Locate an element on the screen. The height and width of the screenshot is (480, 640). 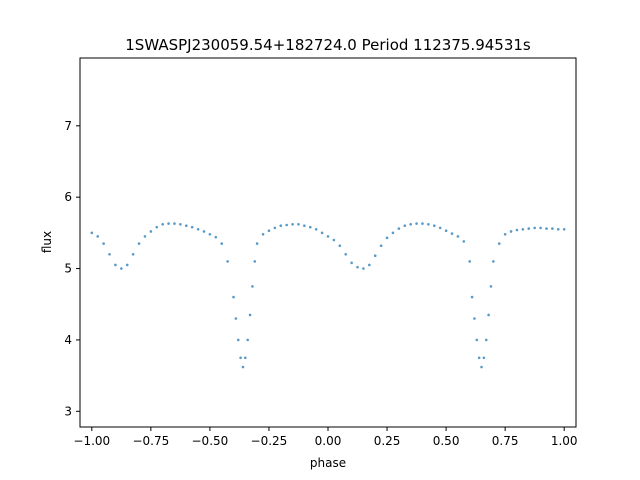
y-axis-label: flux is located at coordinates (47, 242).